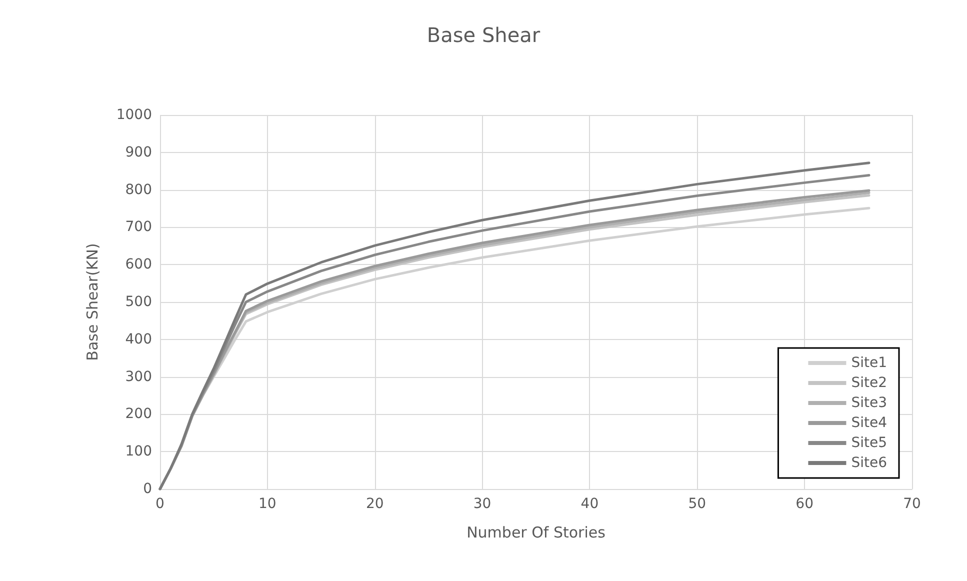 The image size is (967, 581). Describe the element at coordinates (482, 504) in the screenshot. I see `x-tick-label: 30` at that location.